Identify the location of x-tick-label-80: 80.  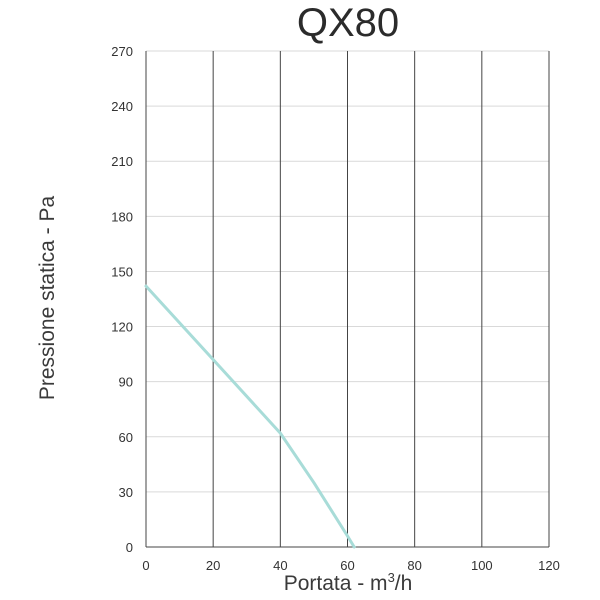
(414, 565).